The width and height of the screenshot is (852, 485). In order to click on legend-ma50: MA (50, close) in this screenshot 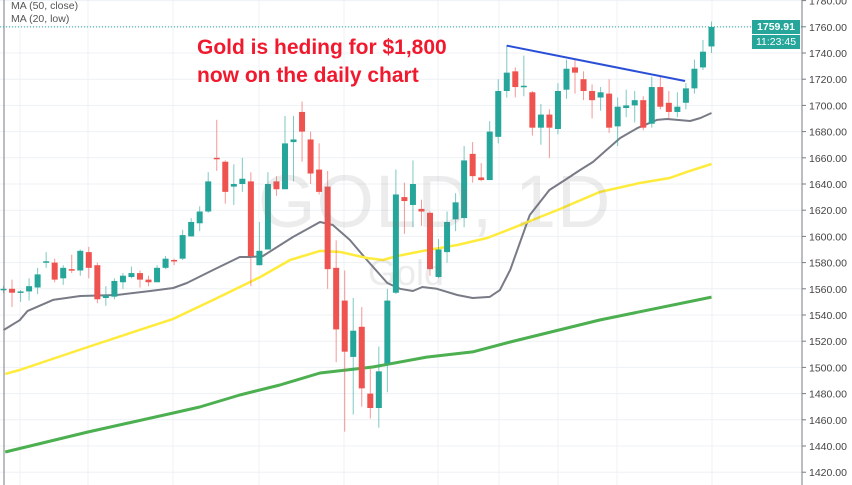, I will do `click(45, 6)`.